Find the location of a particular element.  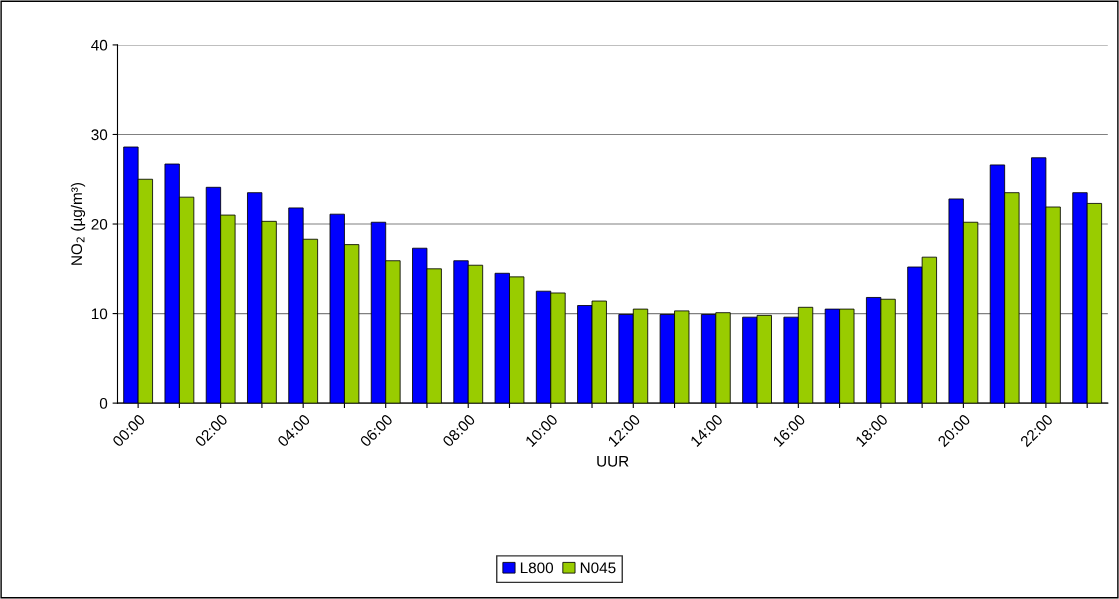

y-tick-label: 10 is located at coordinates (99, 314).